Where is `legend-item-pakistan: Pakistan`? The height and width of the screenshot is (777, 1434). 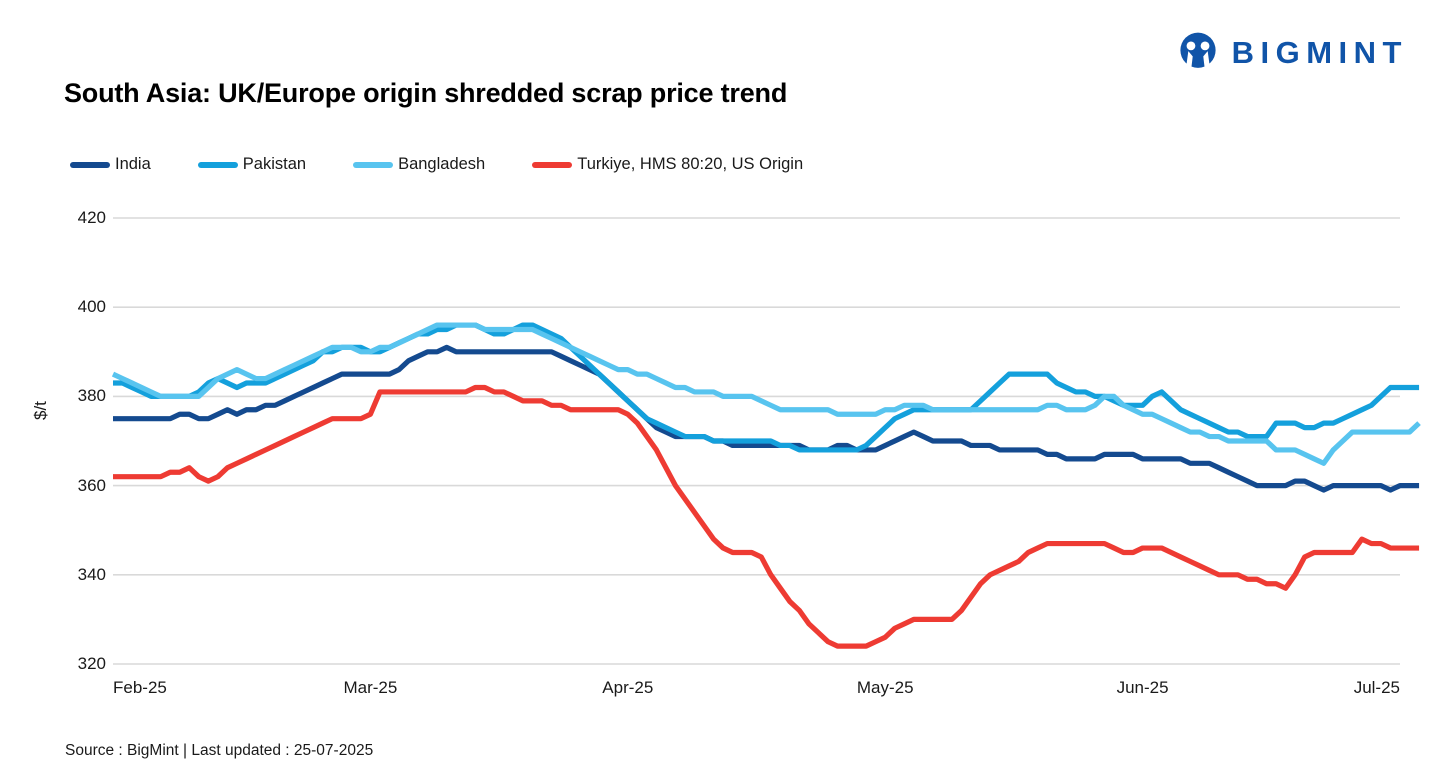
legend-item-pakistan: Pakistan is located at coordinates (252, 164).